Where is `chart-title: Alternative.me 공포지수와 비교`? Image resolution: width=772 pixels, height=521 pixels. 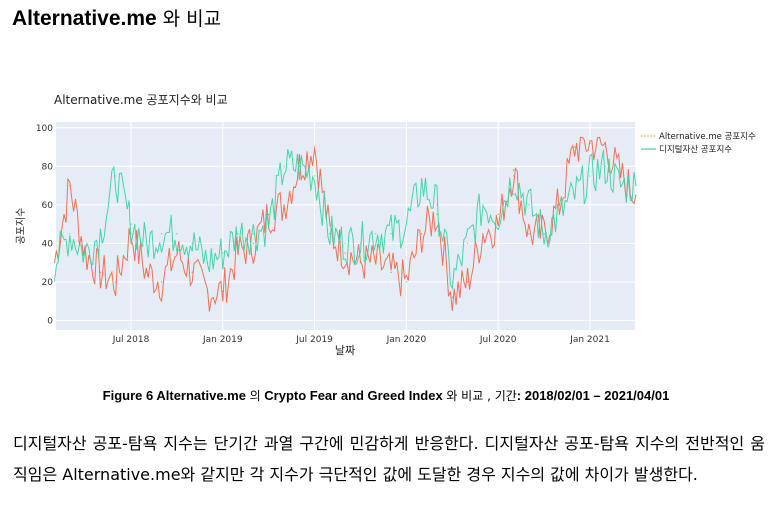 chart-title: Alternative.me 공포지수와 비교 is located at coordinates (141, 100).